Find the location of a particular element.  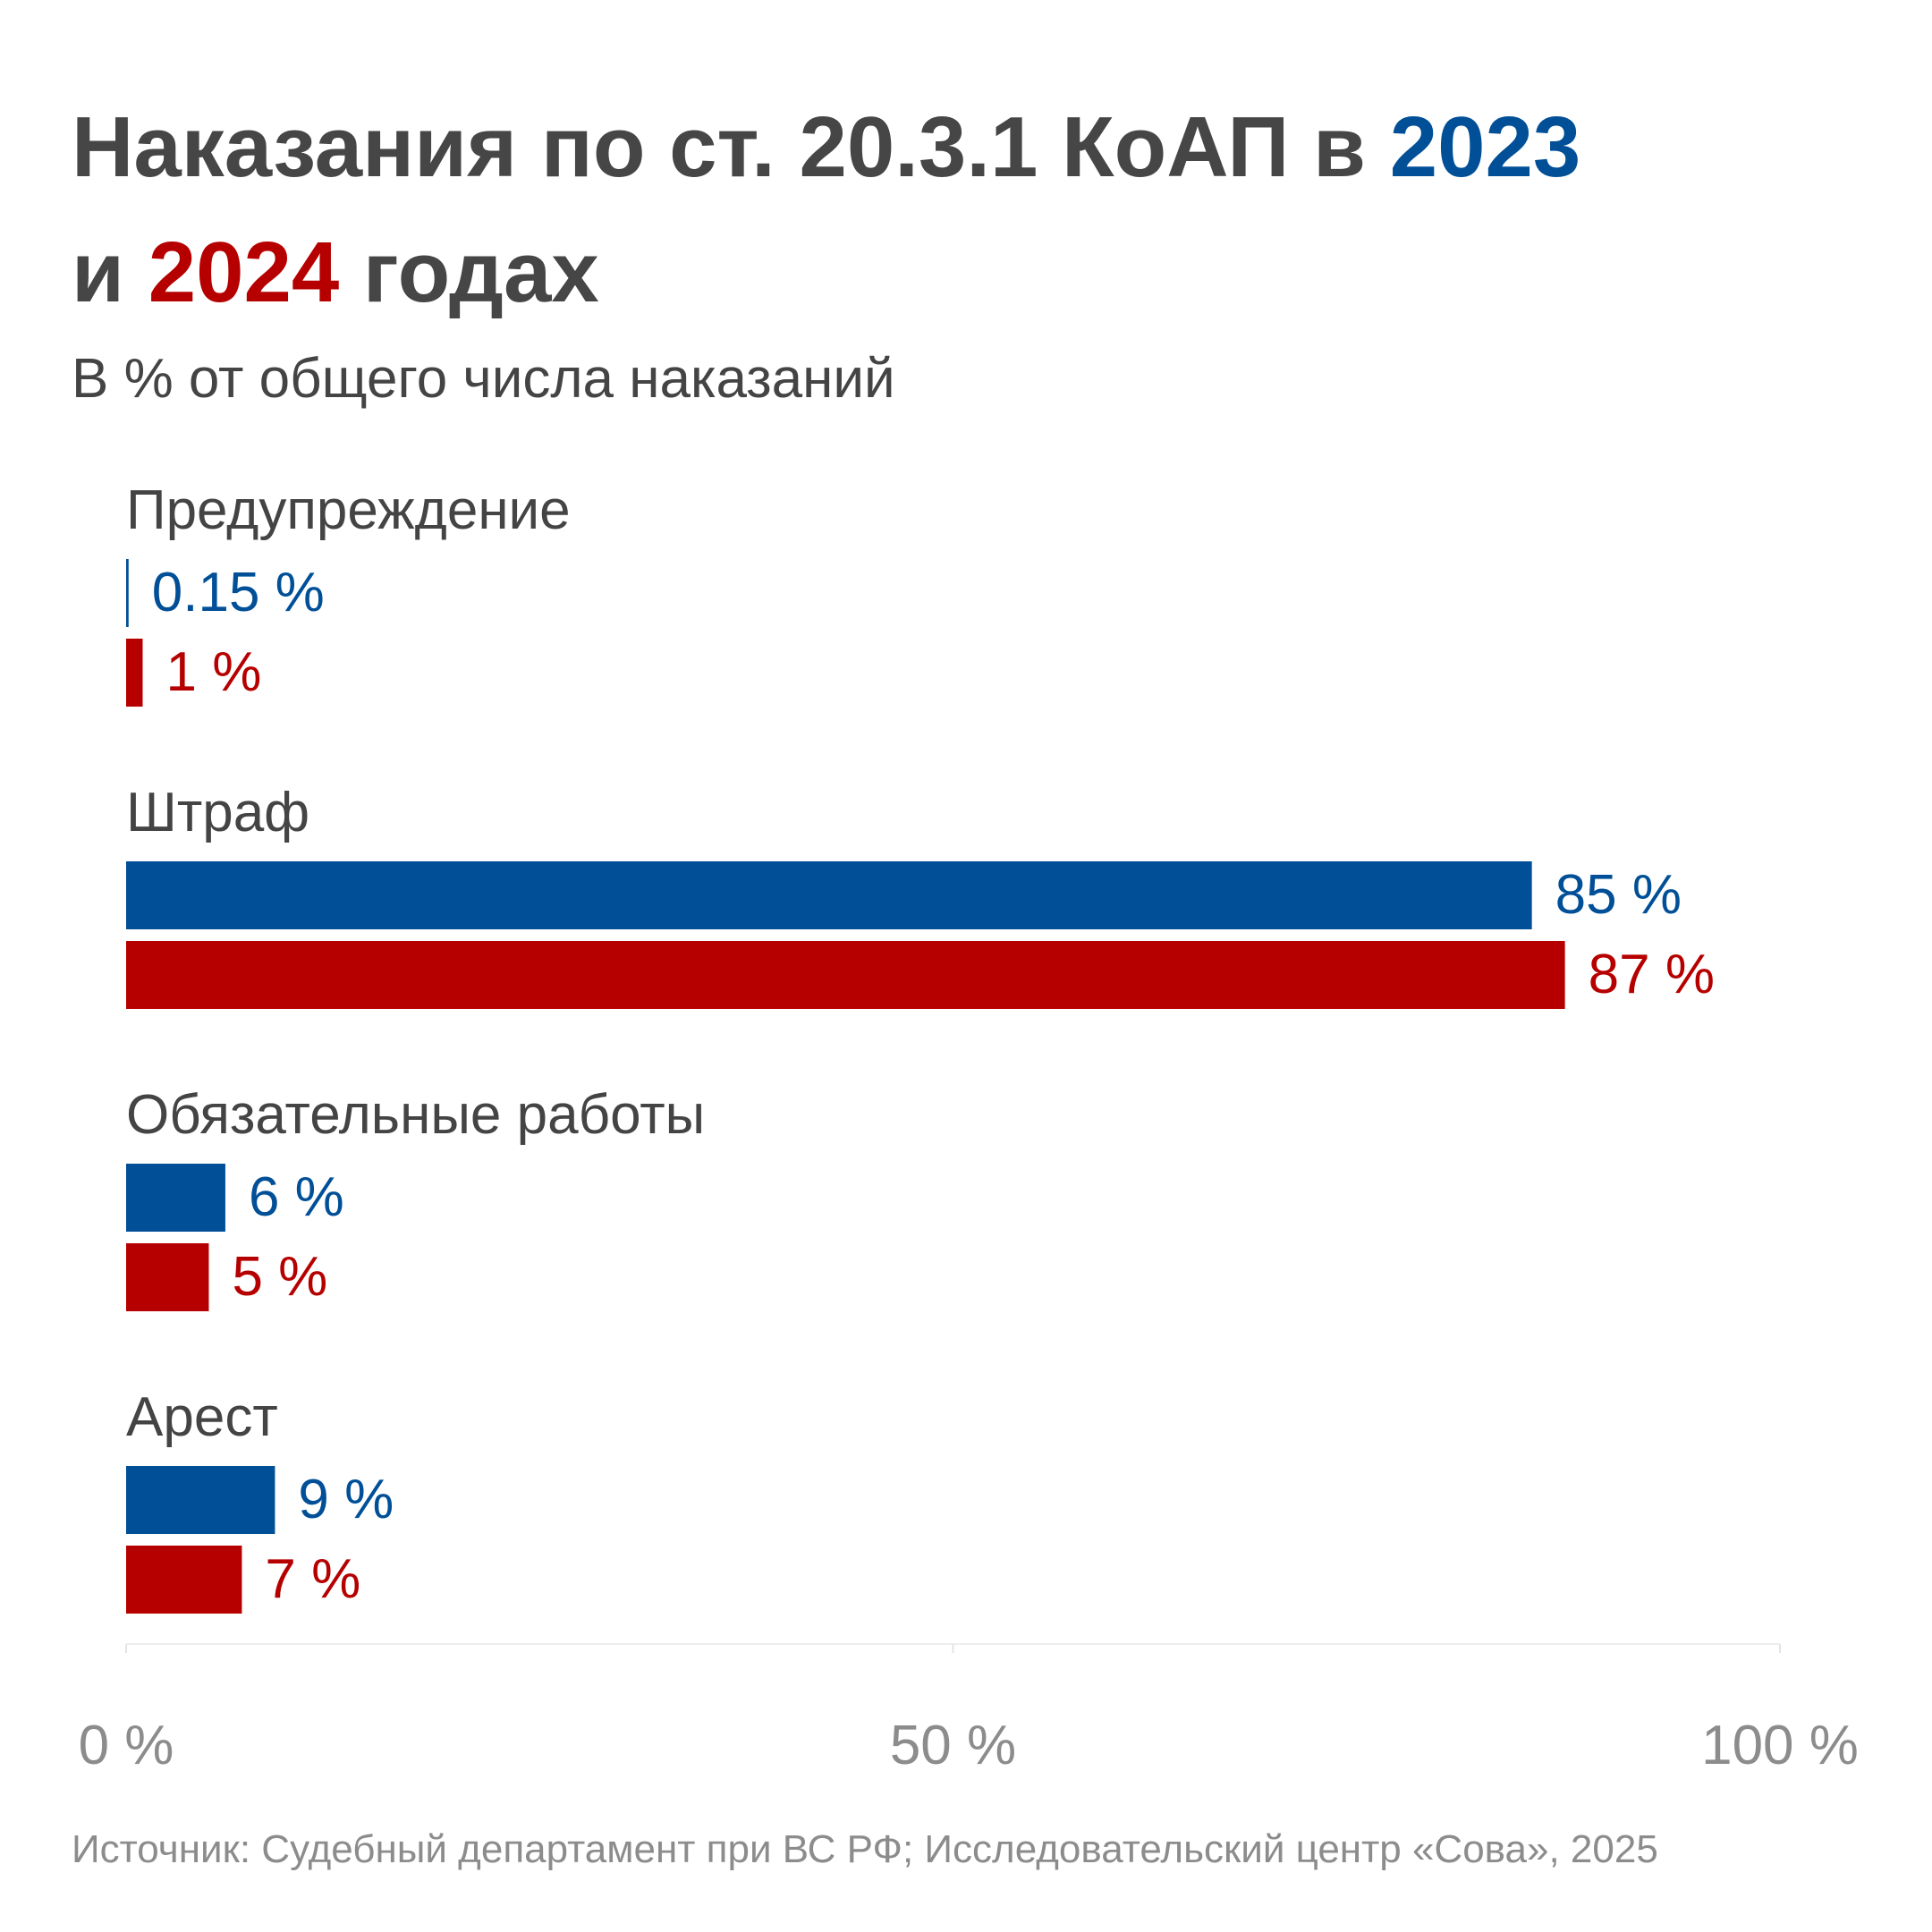

data-label-2023: 85 % is located at coordinates (1618, 895).